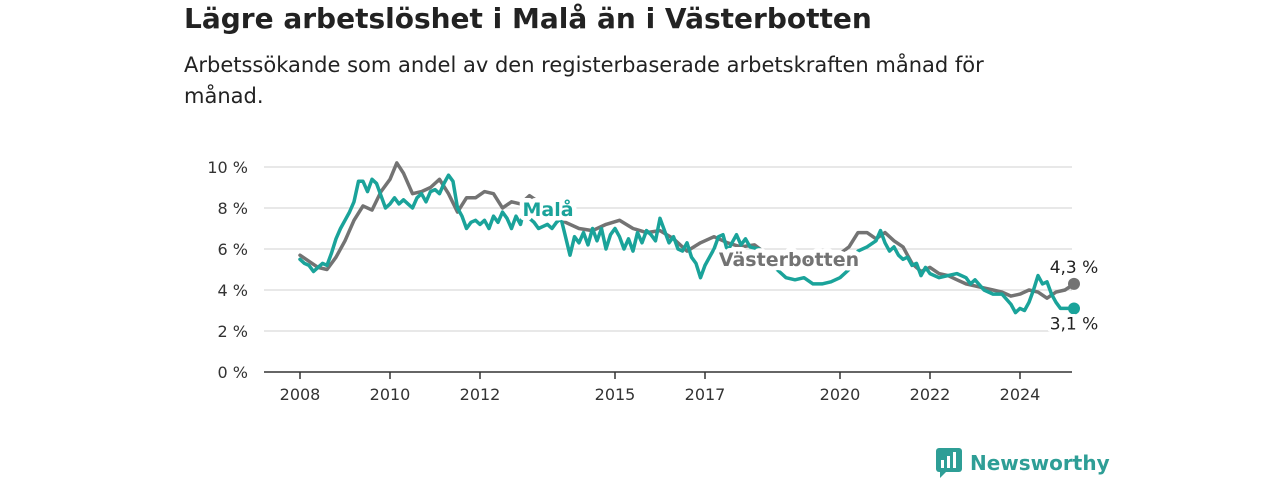  Describe the element at coordinates (1020, 394) in the screenshot. I see `x-tick-label: 2024` at that location.